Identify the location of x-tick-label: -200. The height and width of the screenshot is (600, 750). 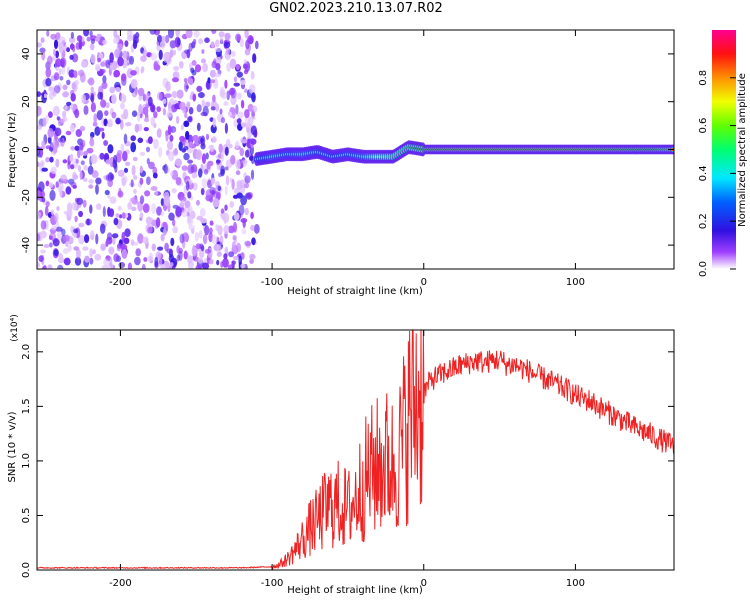
(120, 282).